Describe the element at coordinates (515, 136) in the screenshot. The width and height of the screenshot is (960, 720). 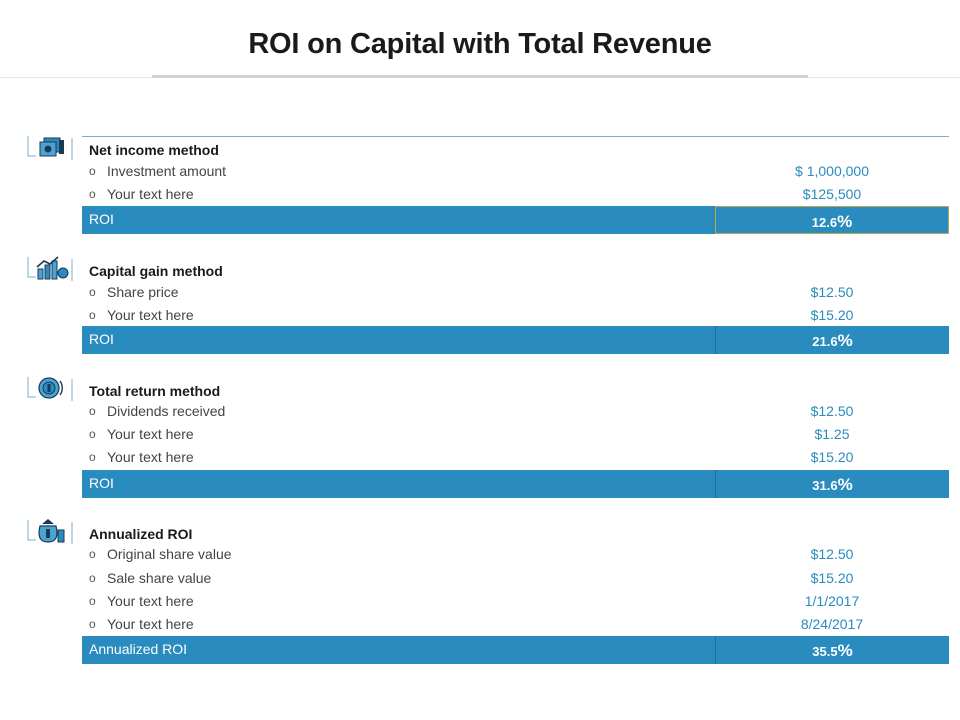
I see `section-rule` at that location.